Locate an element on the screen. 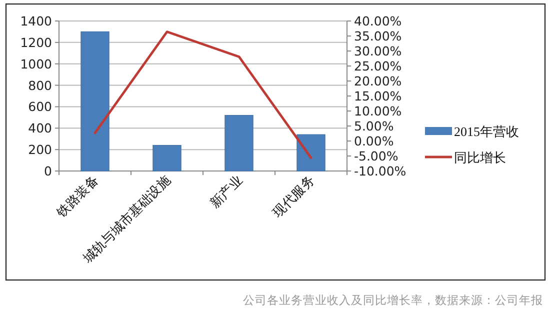  y2-tick-label: -5.00% is located at coordinates (376, 156).